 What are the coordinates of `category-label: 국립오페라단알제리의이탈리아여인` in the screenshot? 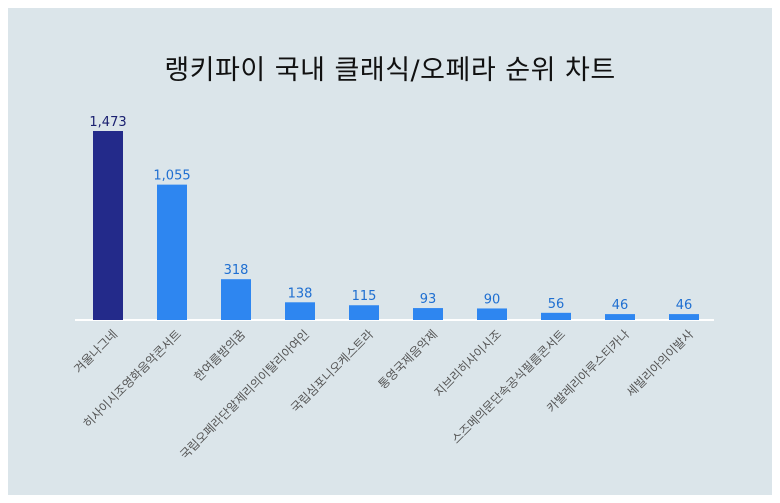 It's located at (244, 394).